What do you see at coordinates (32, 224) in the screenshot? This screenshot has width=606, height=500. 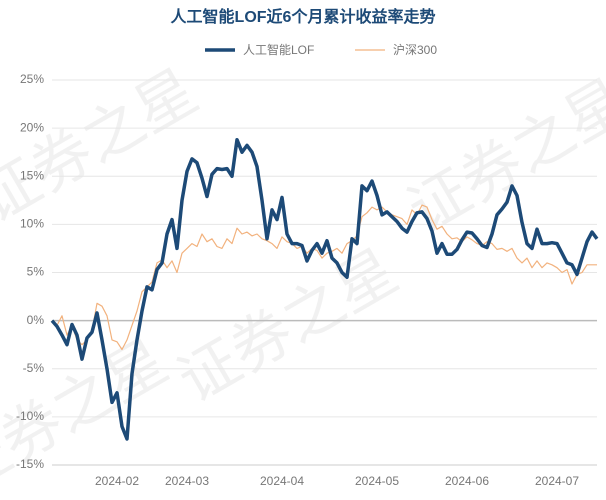 I see `y-tick-label: 10%` at bounding box center [32, 224].